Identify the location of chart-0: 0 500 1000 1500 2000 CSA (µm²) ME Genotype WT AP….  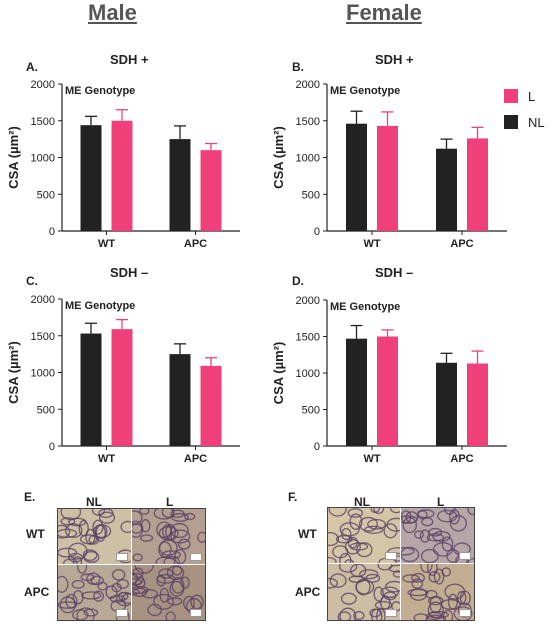
(123, 164).